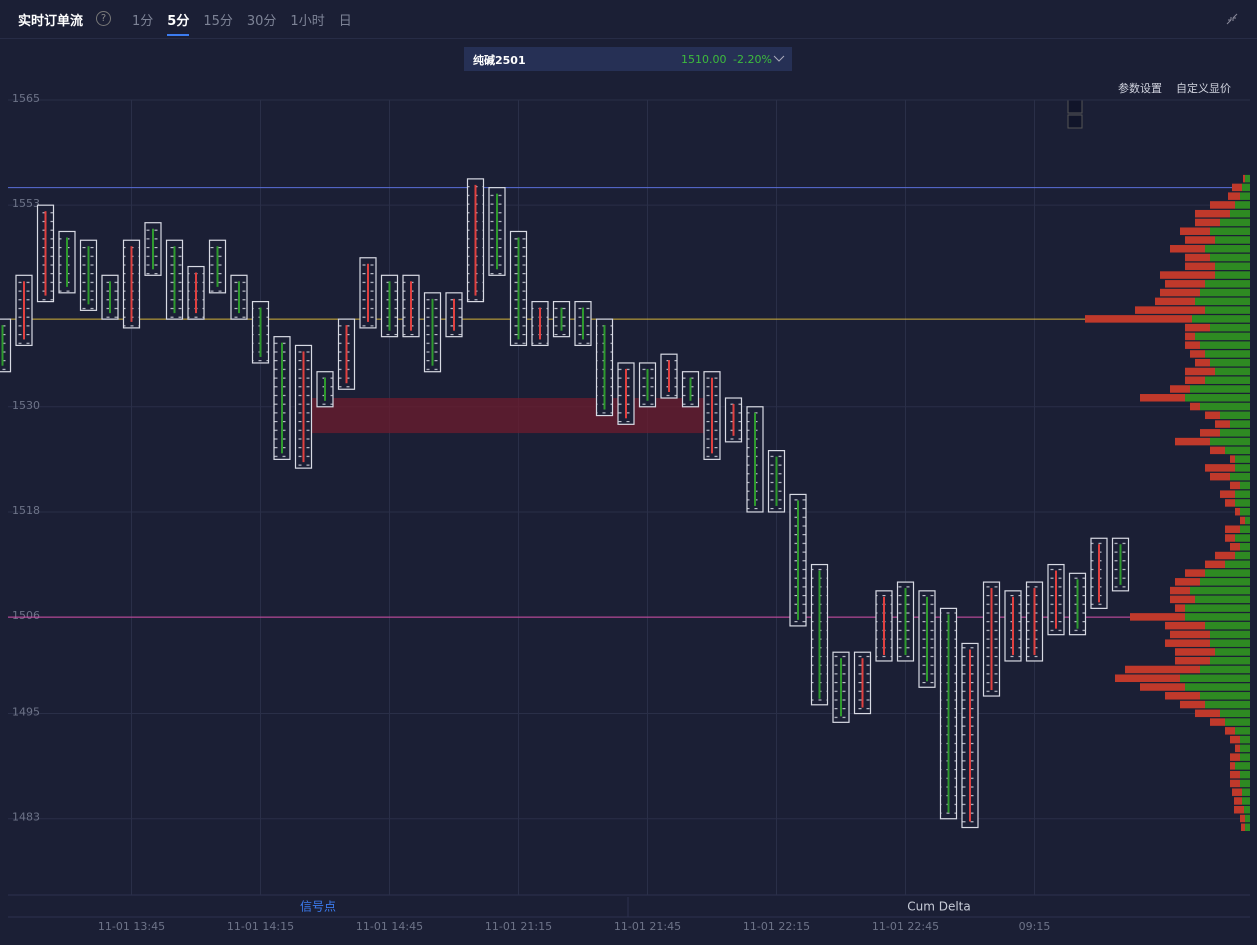 The image size is (1257, 945). I want to click on settings-link: 参数设置, so click(1140, 88).